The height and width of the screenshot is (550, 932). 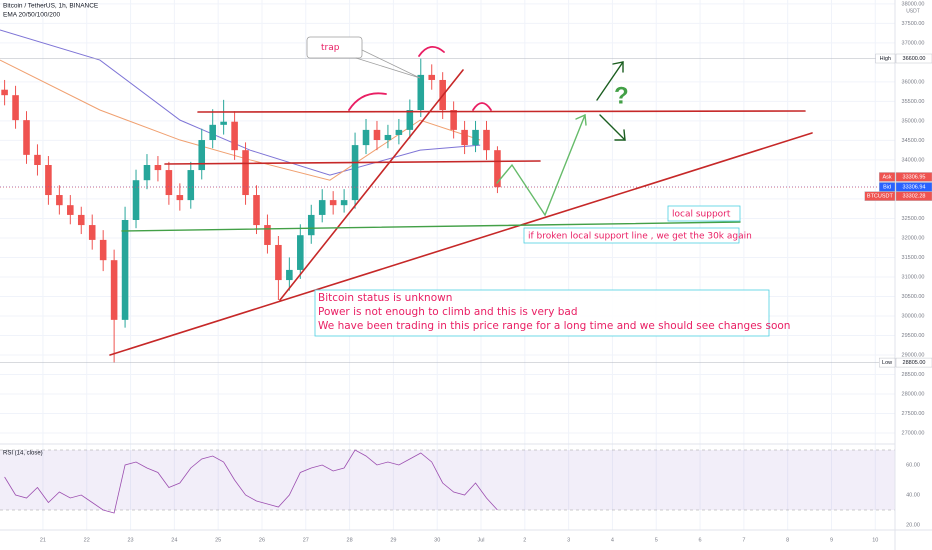 I want to click on x-tick-label: 2, so click(x=524, y=540).